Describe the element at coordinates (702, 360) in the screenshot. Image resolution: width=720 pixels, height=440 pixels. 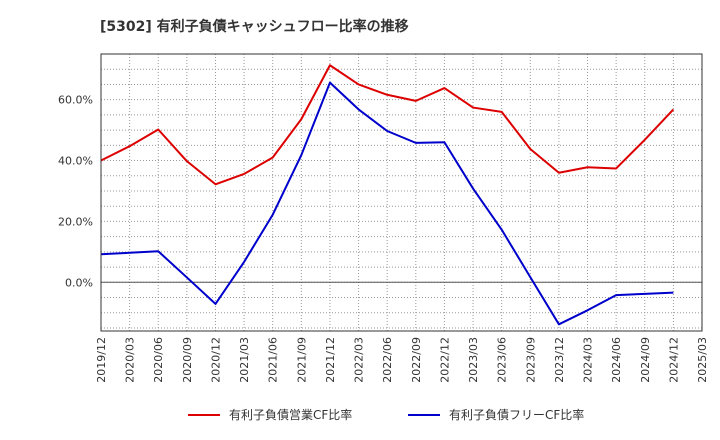
I see `x-tick-label: 2025/03` at that location.